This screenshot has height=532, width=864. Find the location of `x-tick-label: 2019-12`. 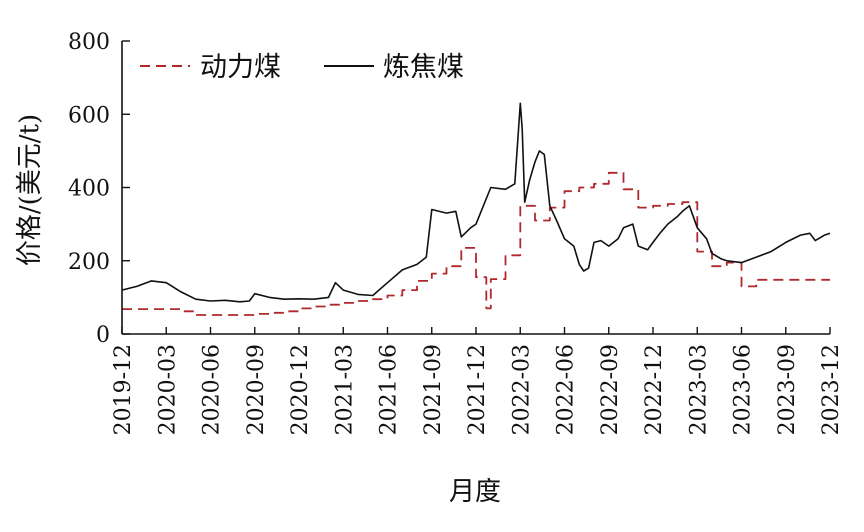

x-tick-label: 2019-12 is located at coordinates (123, 389).